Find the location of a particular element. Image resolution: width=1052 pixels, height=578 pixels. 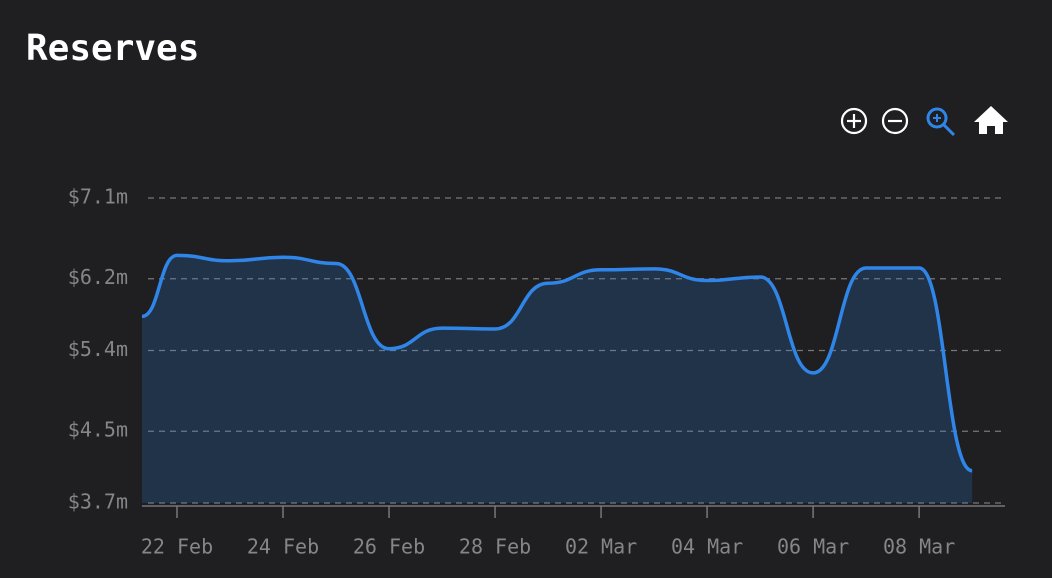

zoom-out-button is located at coordinates (895, 121).